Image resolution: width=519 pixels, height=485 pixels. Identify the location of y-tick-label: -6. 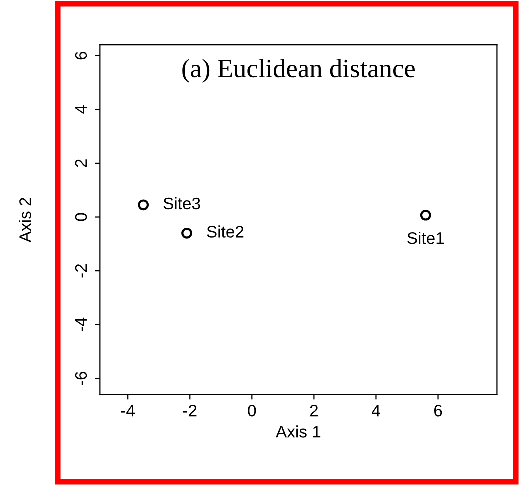
(81, 379).